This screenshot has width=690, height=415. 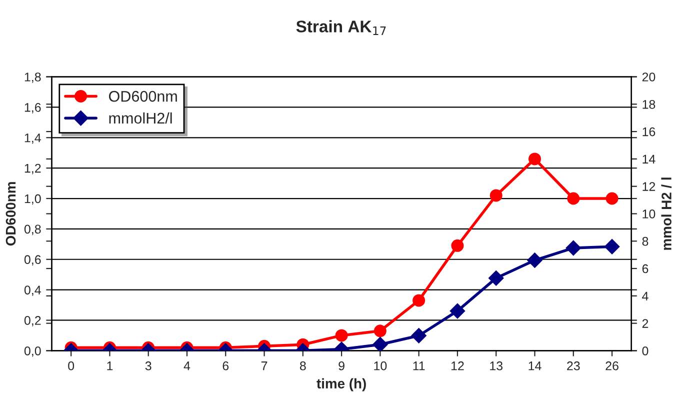 I want to click on y-tick-label: 1,6, so click(x=32, y=108).